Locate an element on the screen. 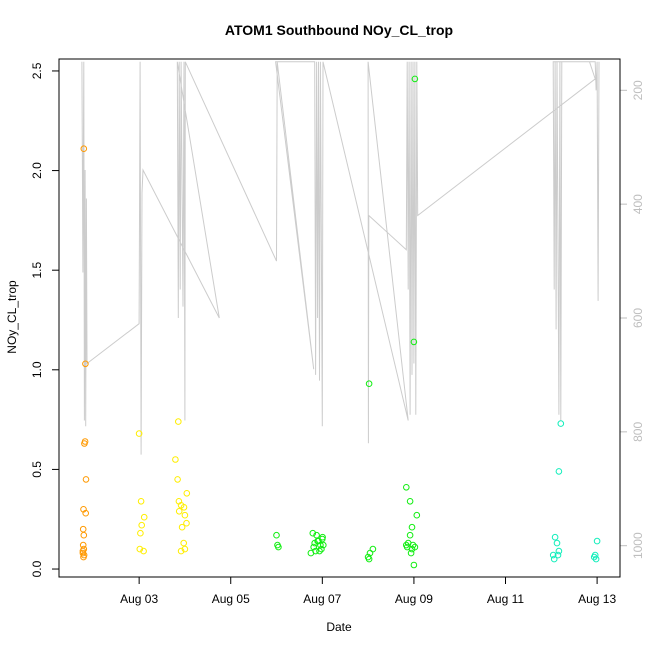 The image size is (650, 650). y-tick-label: 2.0 is located at coordinates (37, 170).